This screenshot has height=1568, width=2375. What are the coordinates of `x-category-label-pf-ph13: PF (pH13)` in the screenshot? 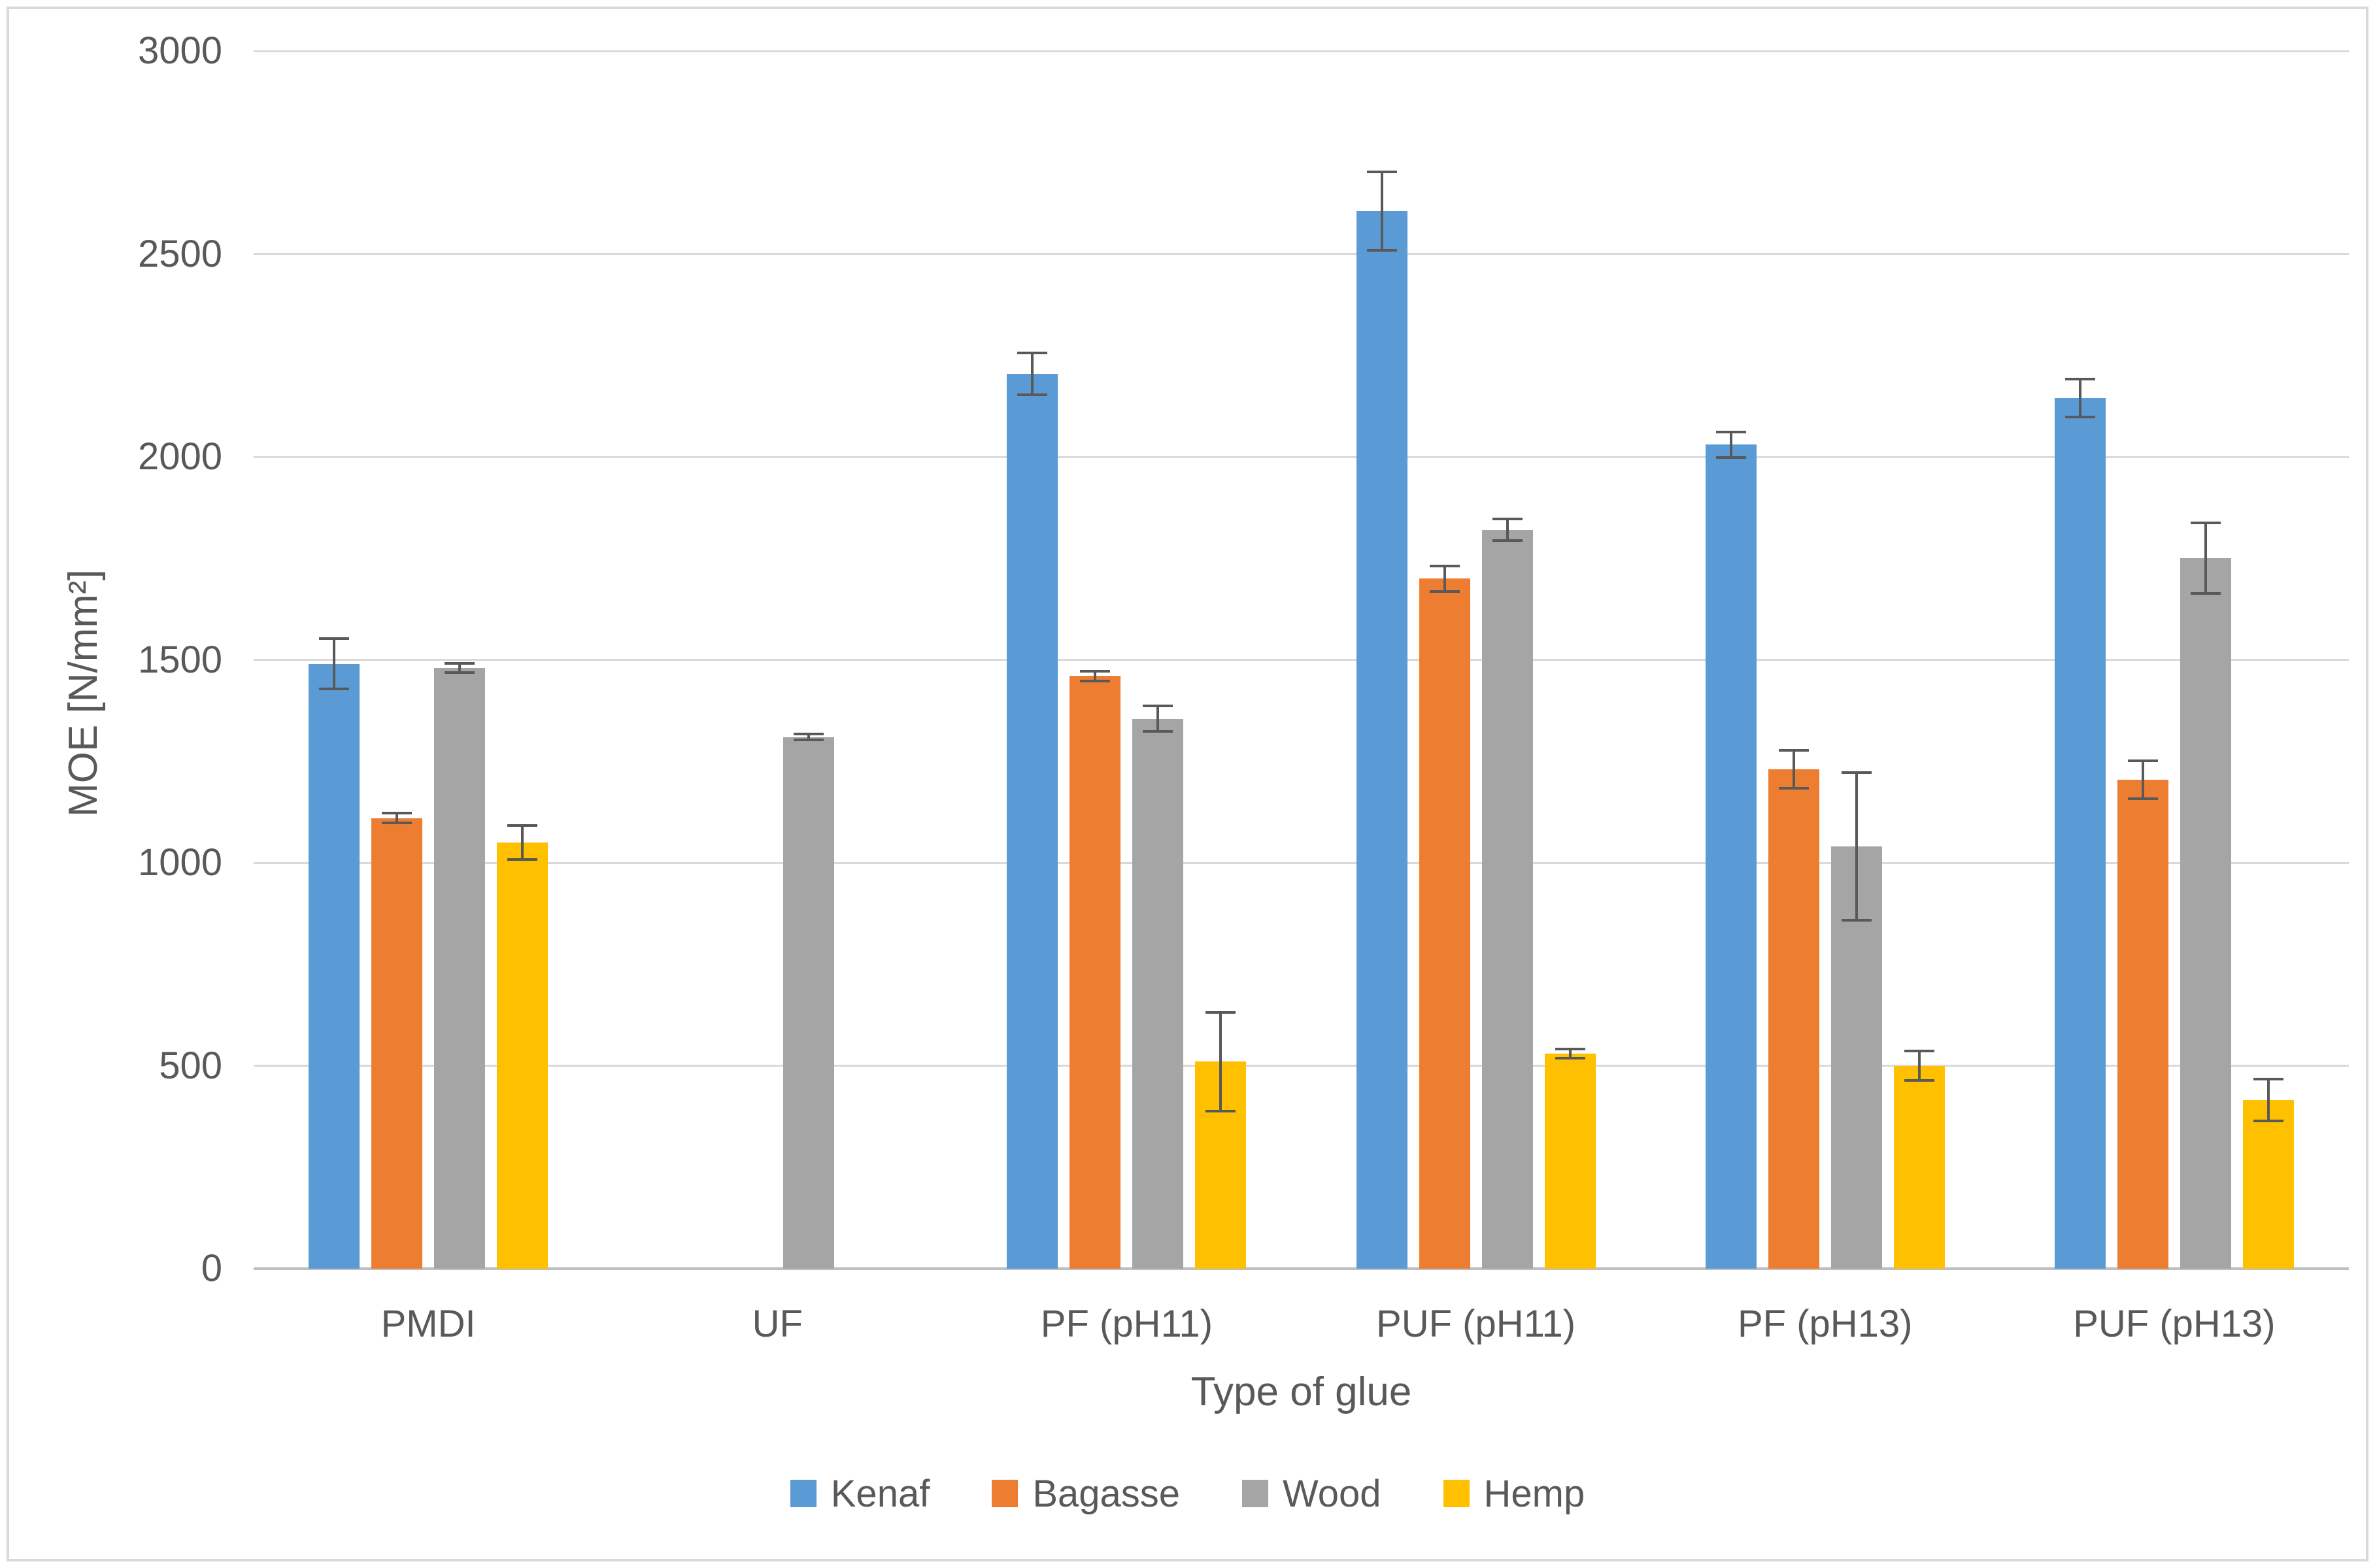 It's located at (1825, 1324).